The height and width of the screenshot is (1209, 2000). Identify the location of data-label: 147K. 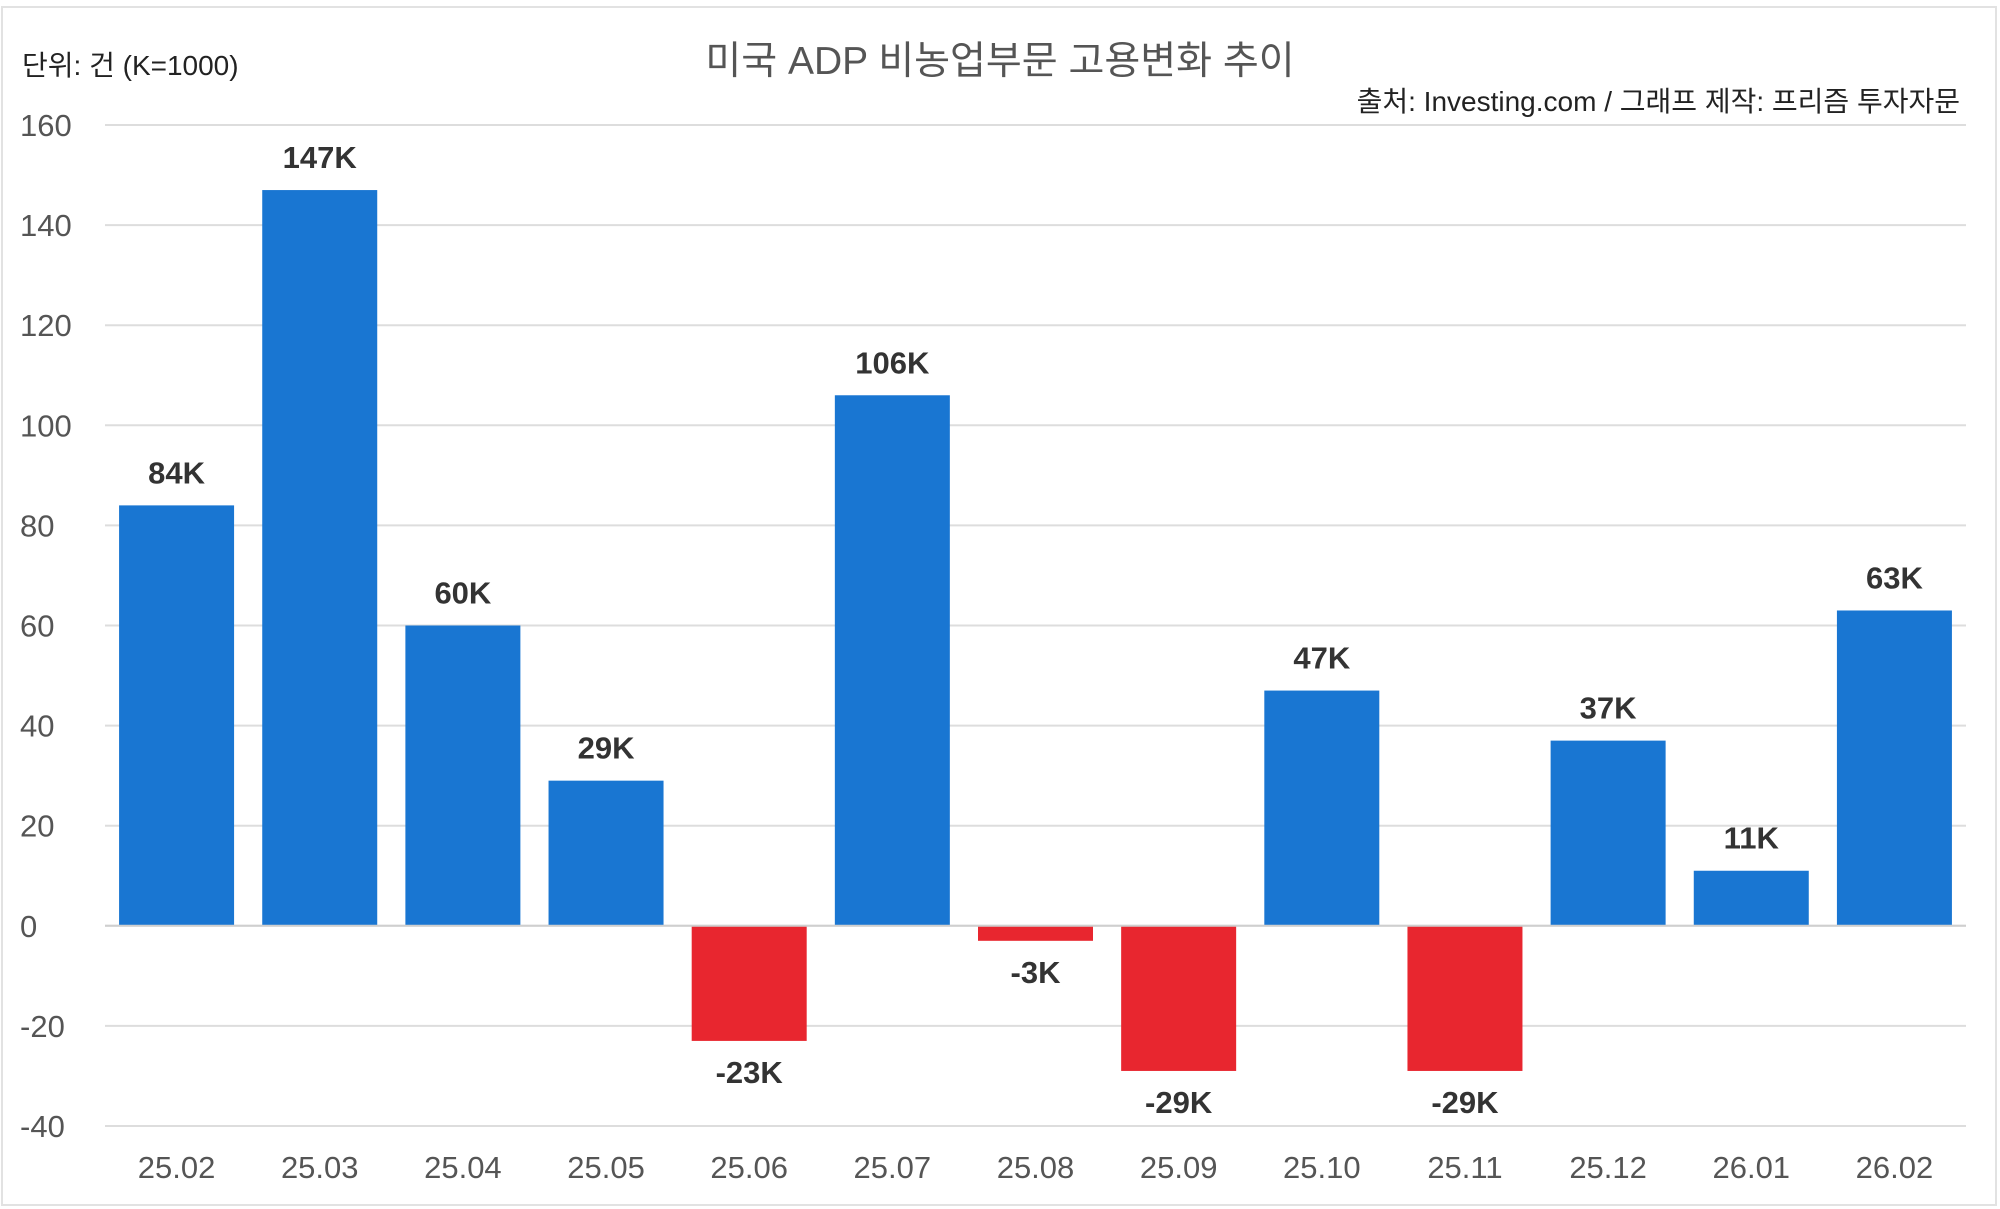
(320, 157).